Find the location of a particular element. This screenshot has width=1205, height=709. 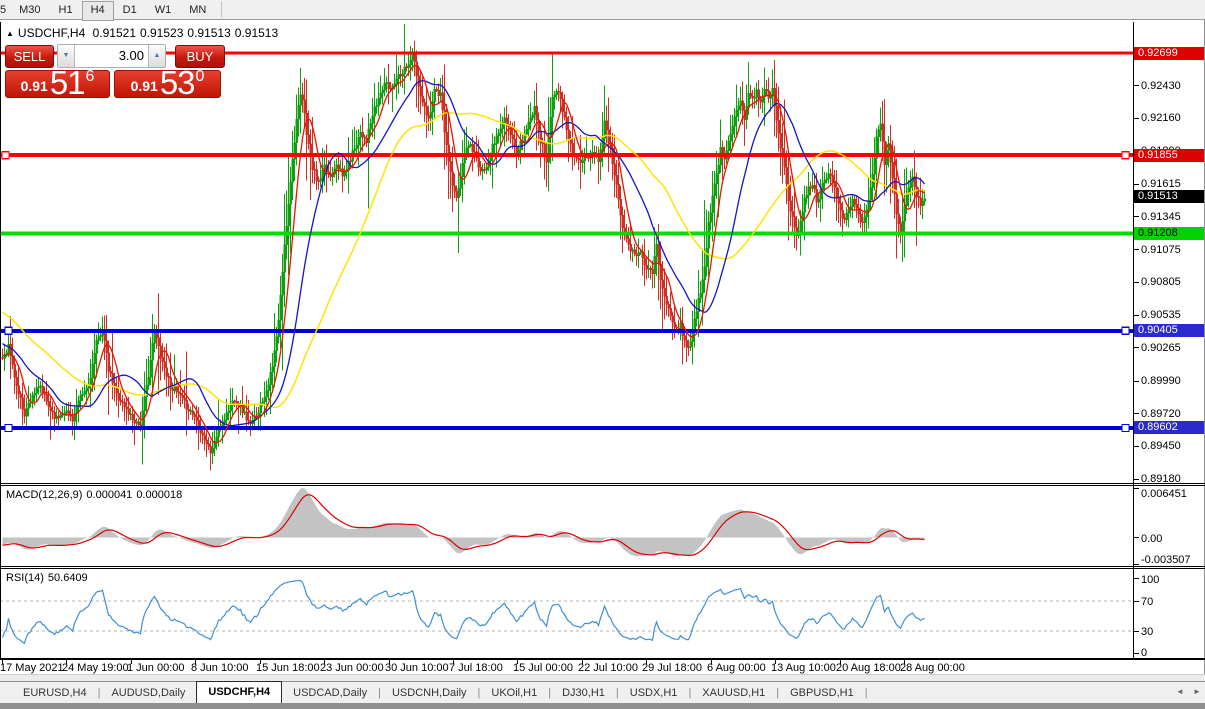

chart-tab-gbpusd-h1: GBPUSD,H1 is located at coordinates (822, 693).